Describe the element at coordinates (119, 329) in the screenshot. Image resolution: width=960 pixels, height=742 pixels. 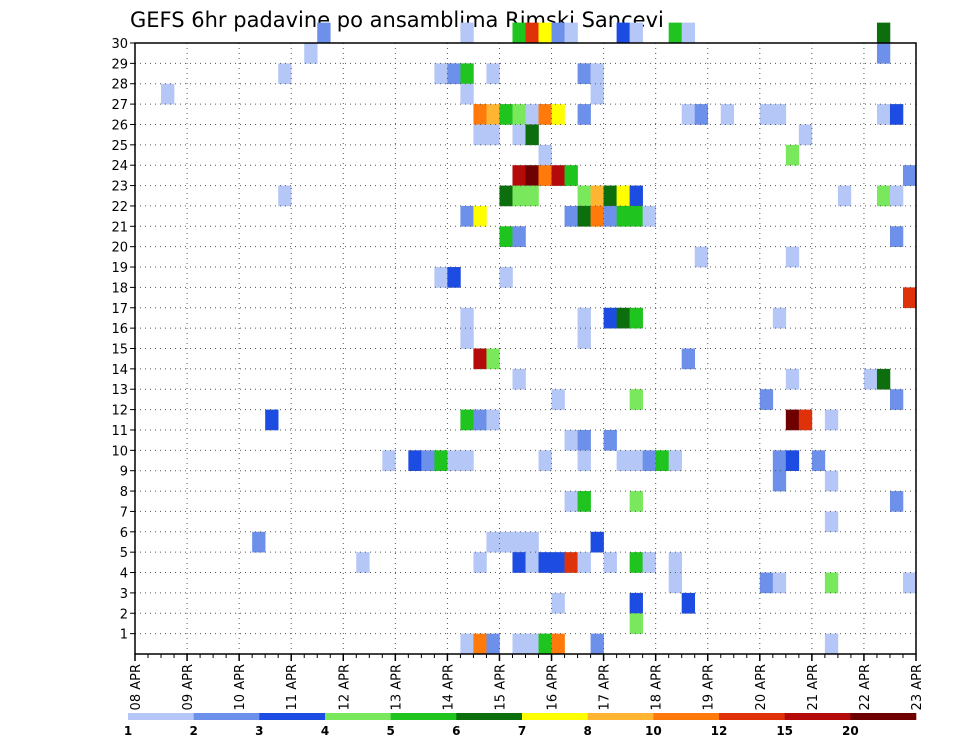
I see `y-tick-label: 16` at that location.